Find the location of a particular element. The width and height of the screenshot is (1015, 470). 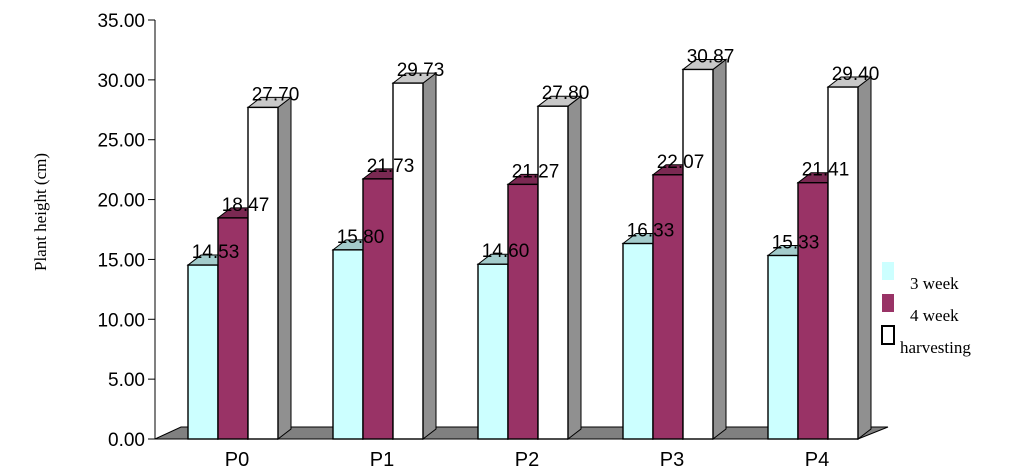

legend-label: 4 week is located at coordinates (934, 315).